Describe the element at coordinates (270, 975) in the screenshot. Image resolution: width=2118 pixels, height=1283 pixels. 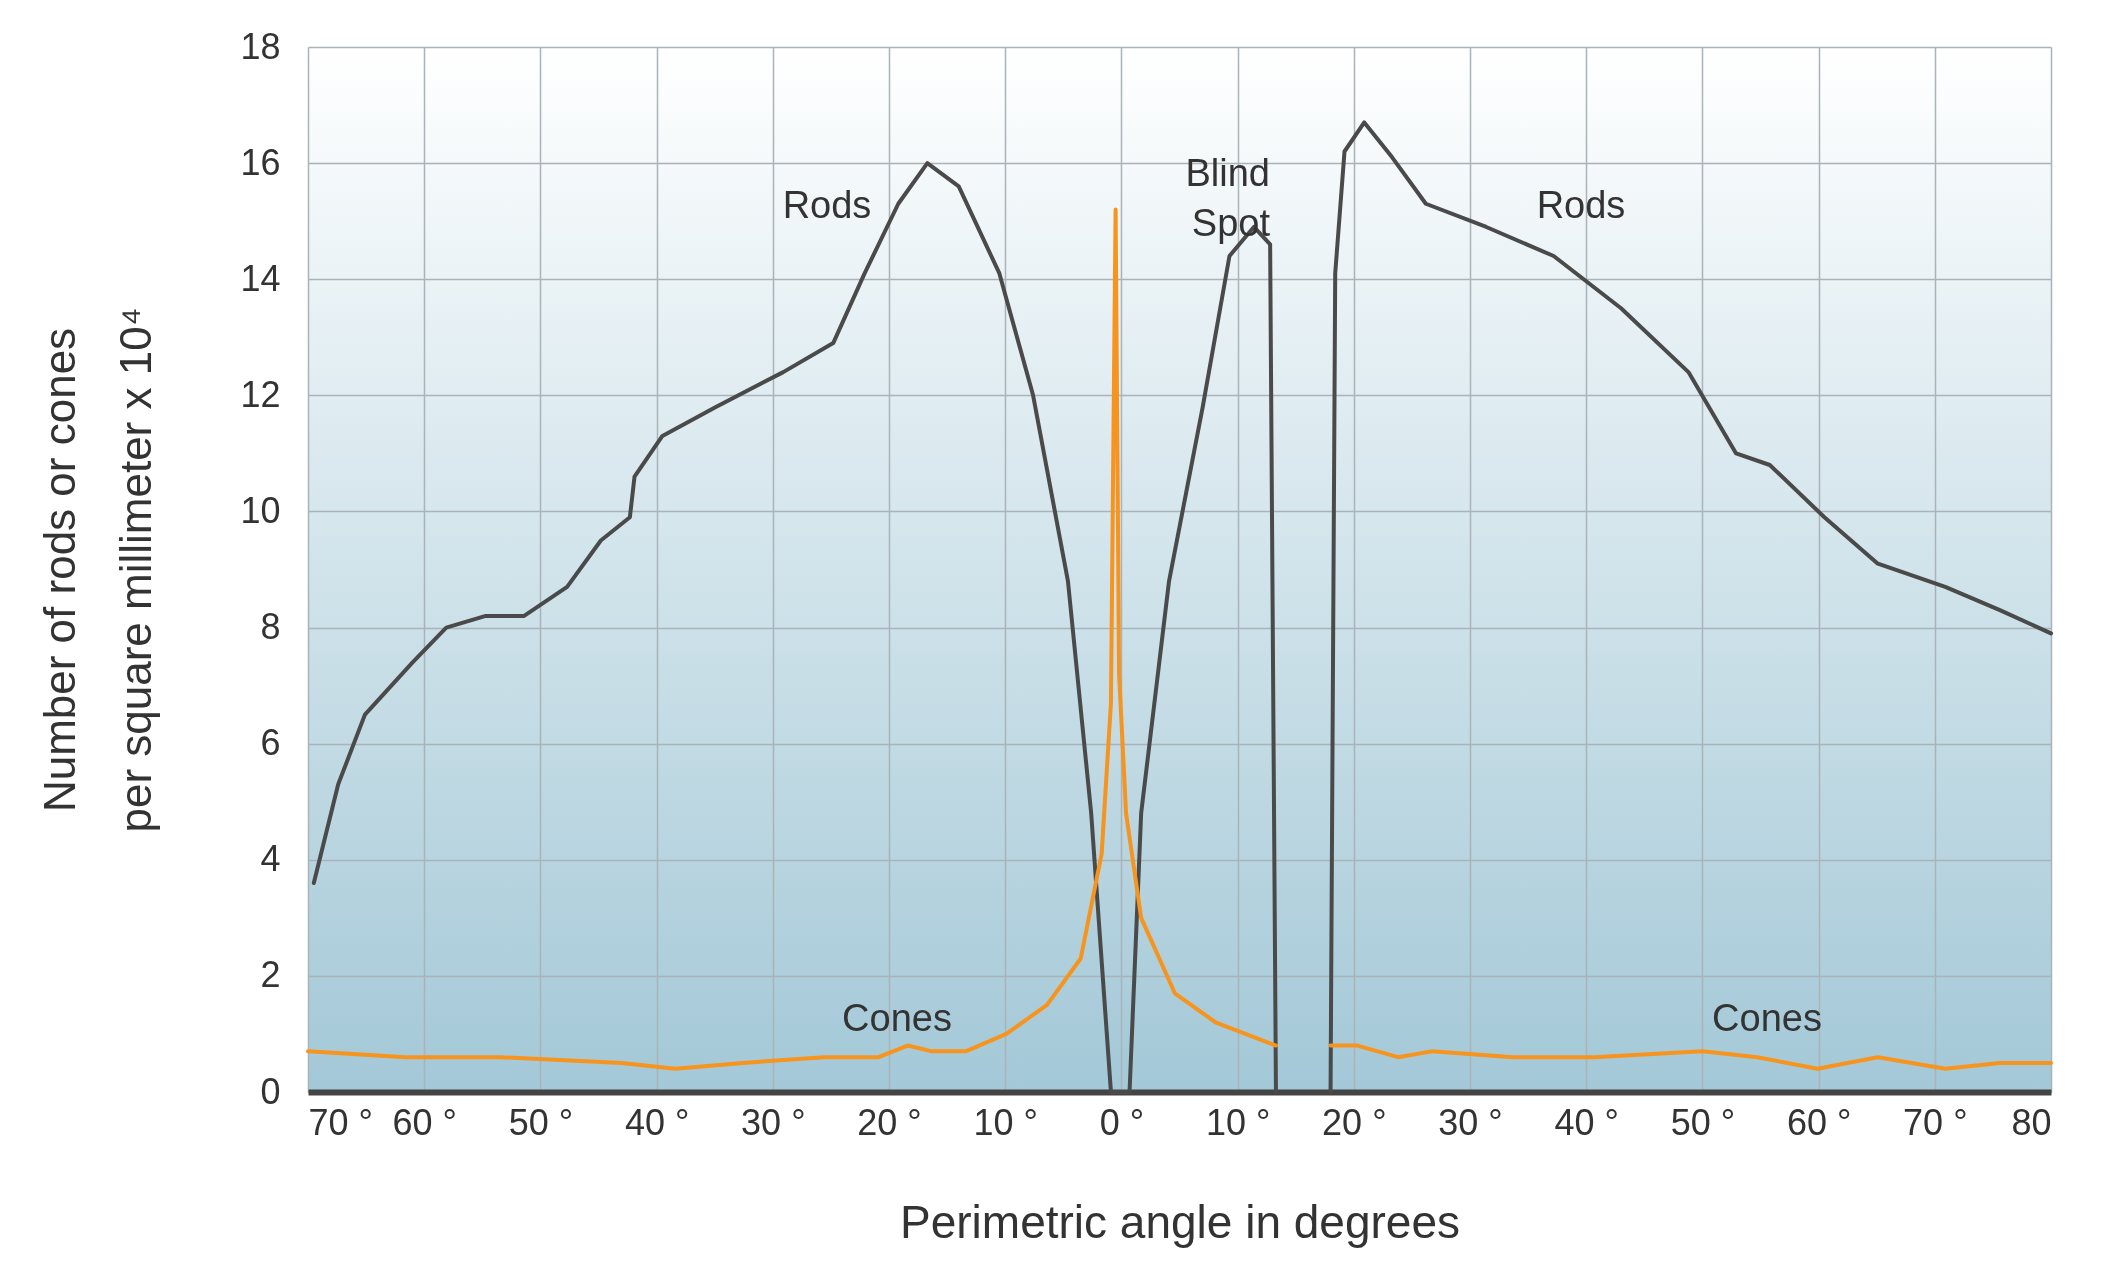
I see `y-tick-label: 2` at that location.